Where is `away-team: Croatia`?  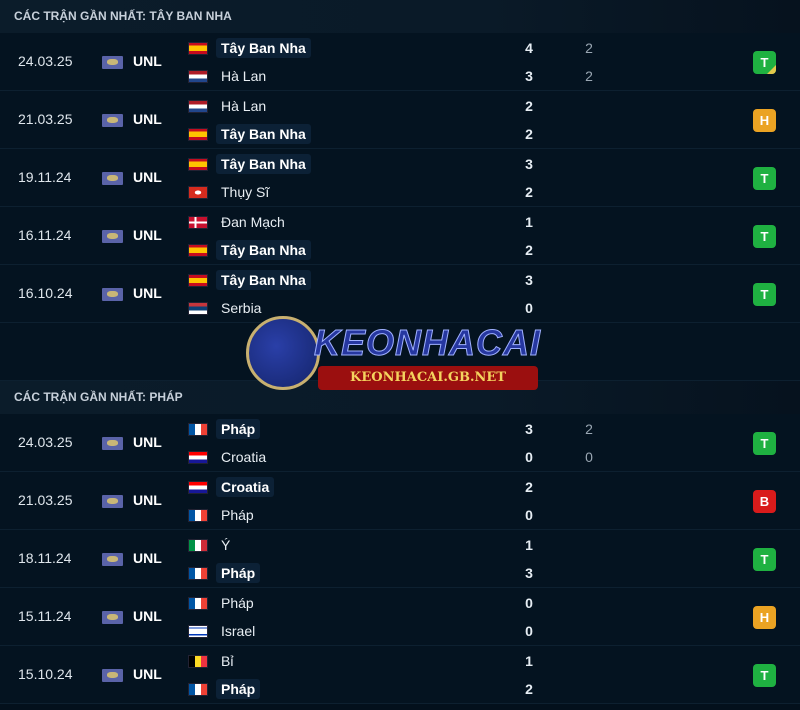 away-team: Croatia is located at coordinates (229, 457).